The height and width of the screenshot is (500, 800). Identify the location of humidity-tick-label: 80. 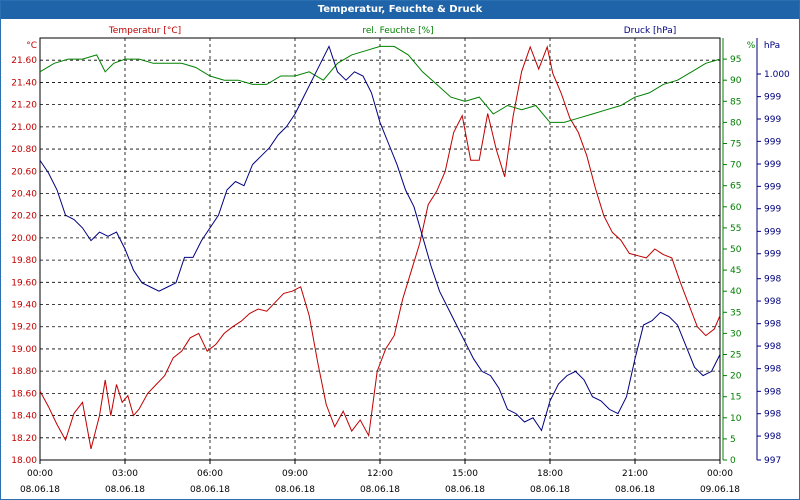
(736, 123).